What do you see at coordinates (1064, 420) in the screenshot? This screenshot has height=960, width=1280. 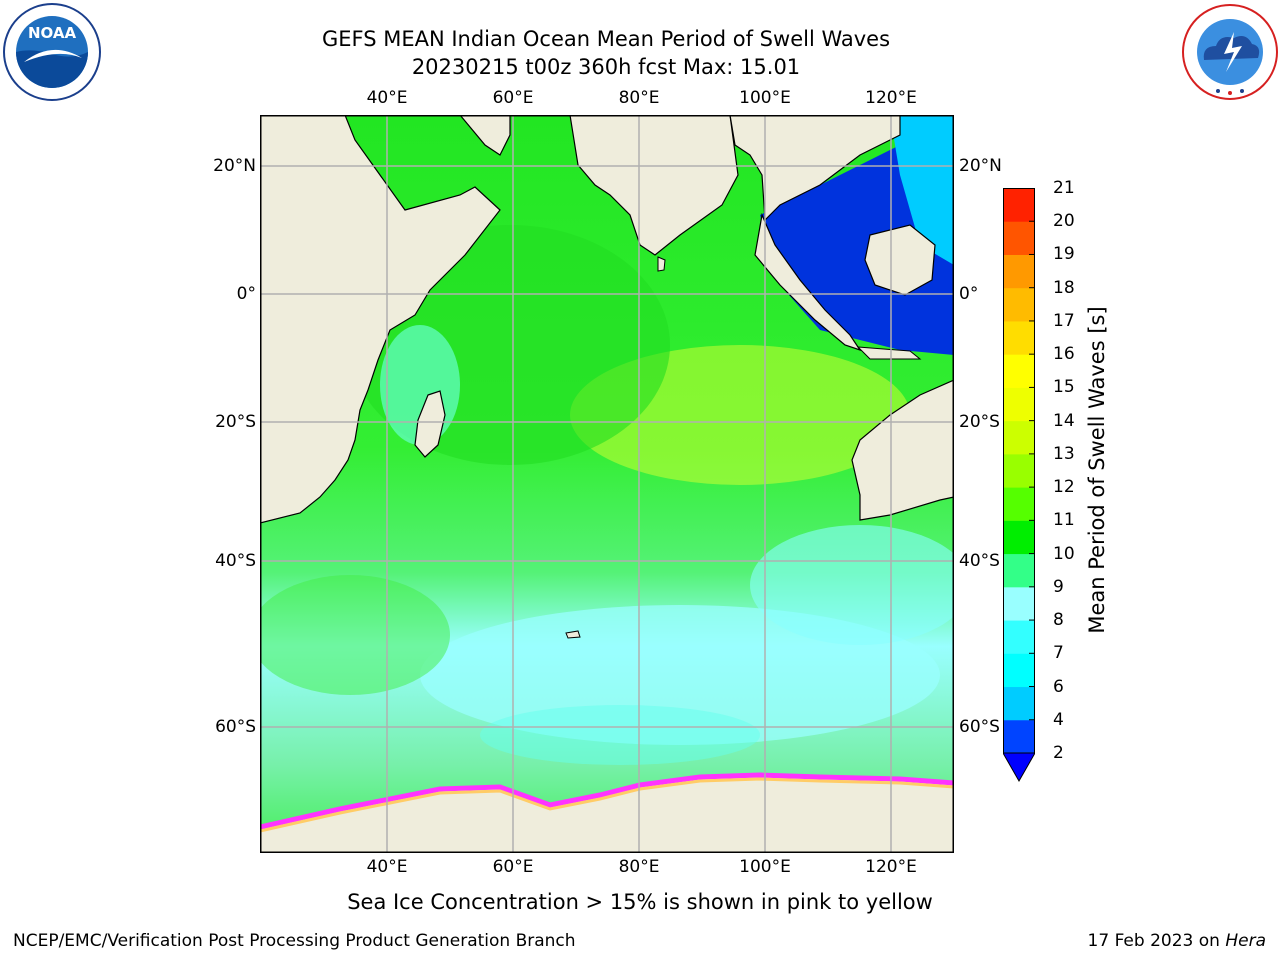 I see `colorbar-tick-label: 14` at bounding box center [1064, 420].